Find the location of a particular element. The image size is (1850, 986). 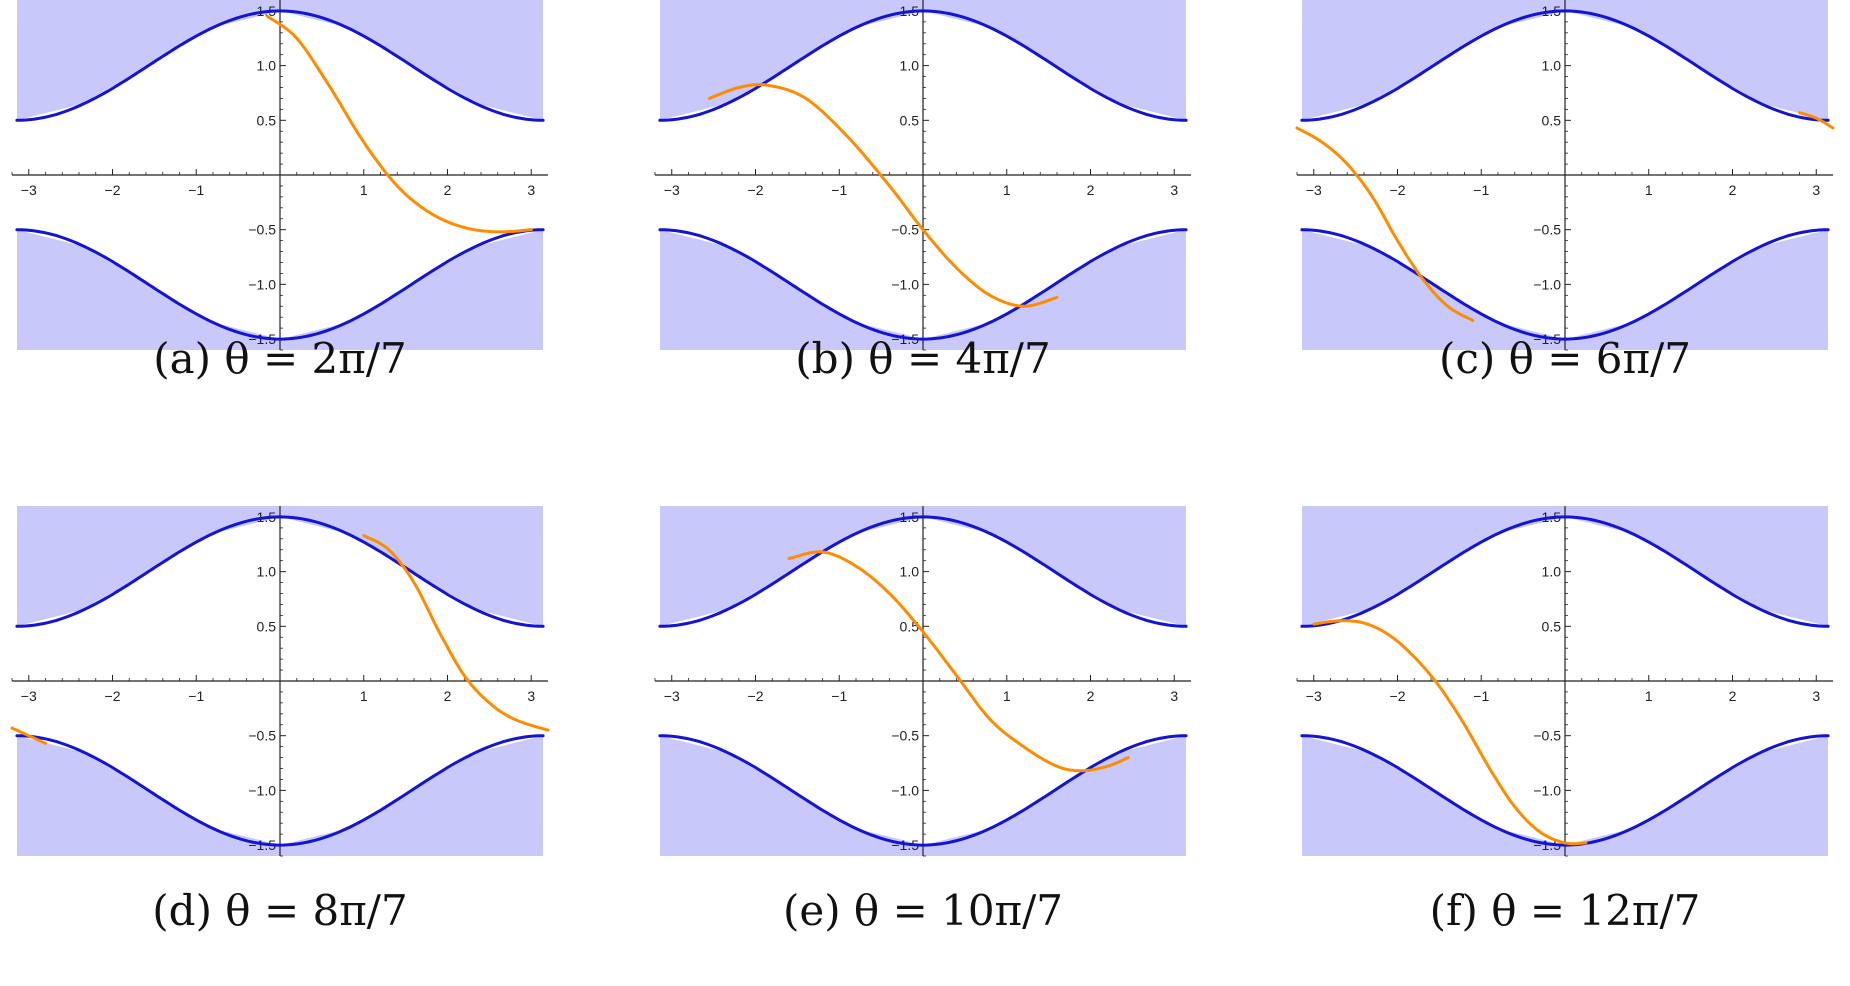

y-tick-label-e: 1.0 is located at coordinates (910, 572).